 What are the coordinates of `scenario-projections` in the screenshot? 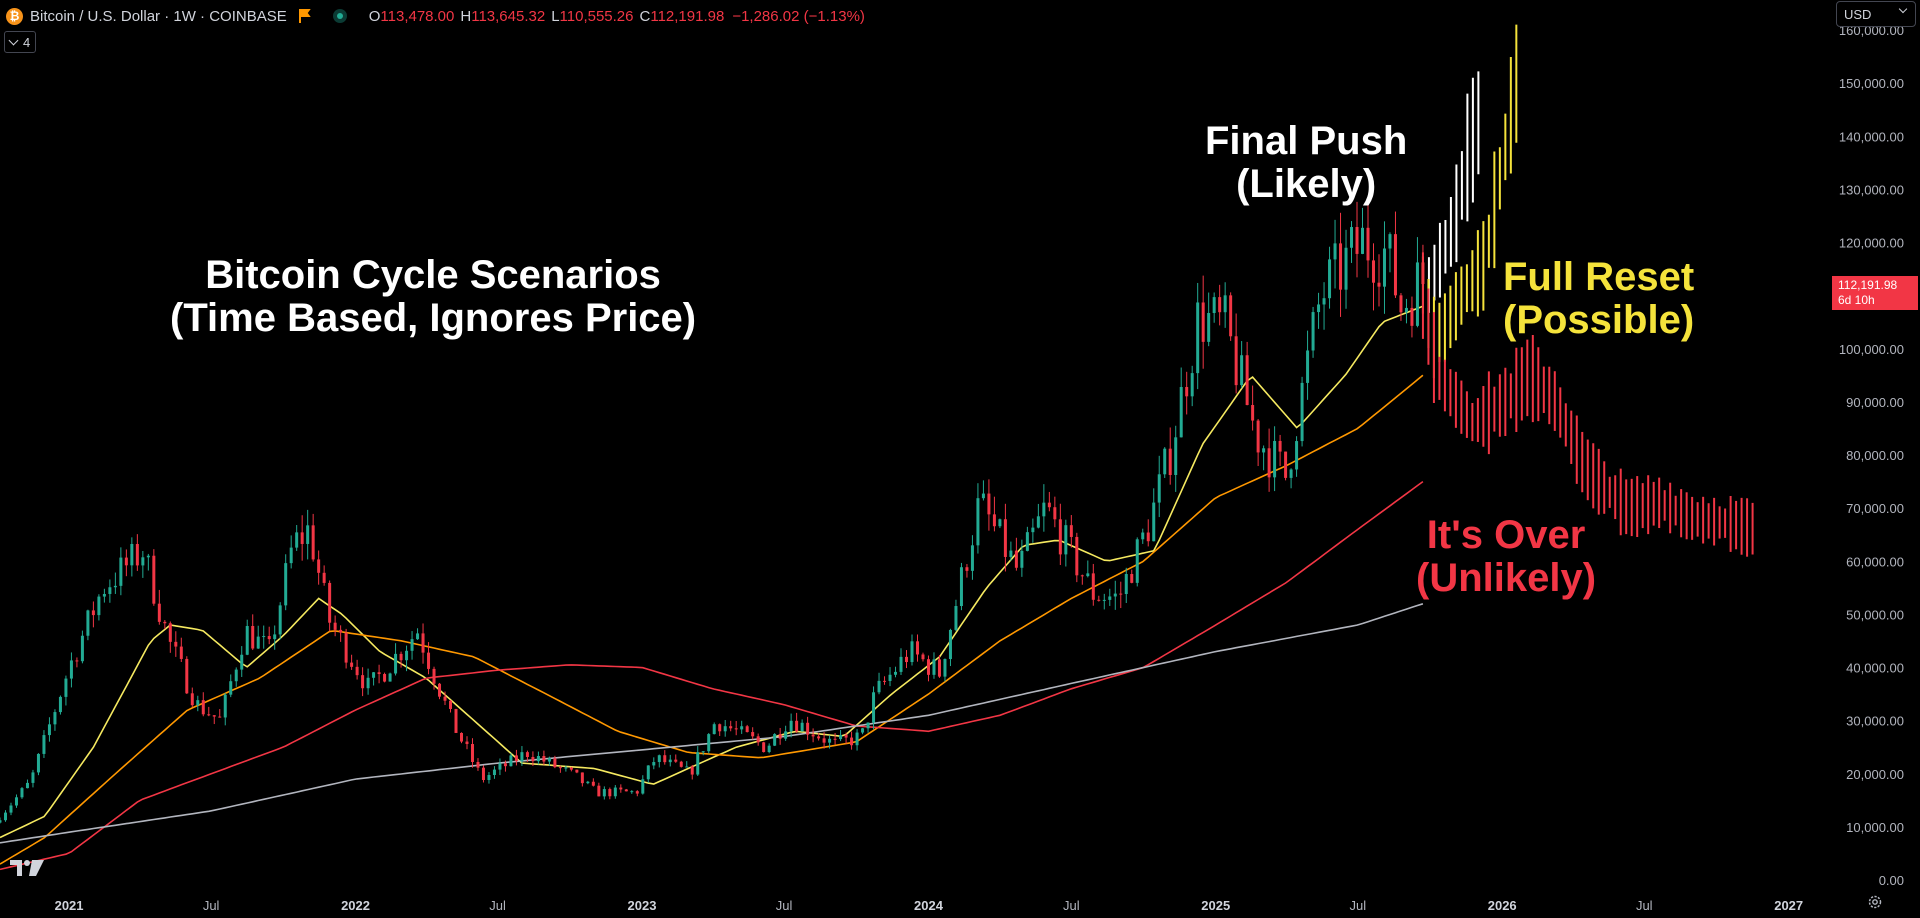 It's located at (1587, 290).